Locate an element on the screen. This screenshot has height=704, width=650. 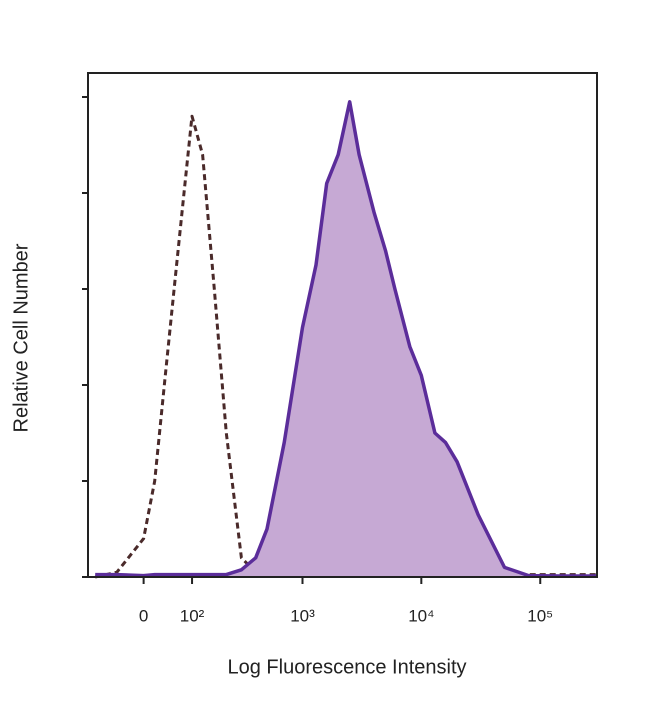
y-axis-title: Relative Cell Number is located at coordinates (21, 337).